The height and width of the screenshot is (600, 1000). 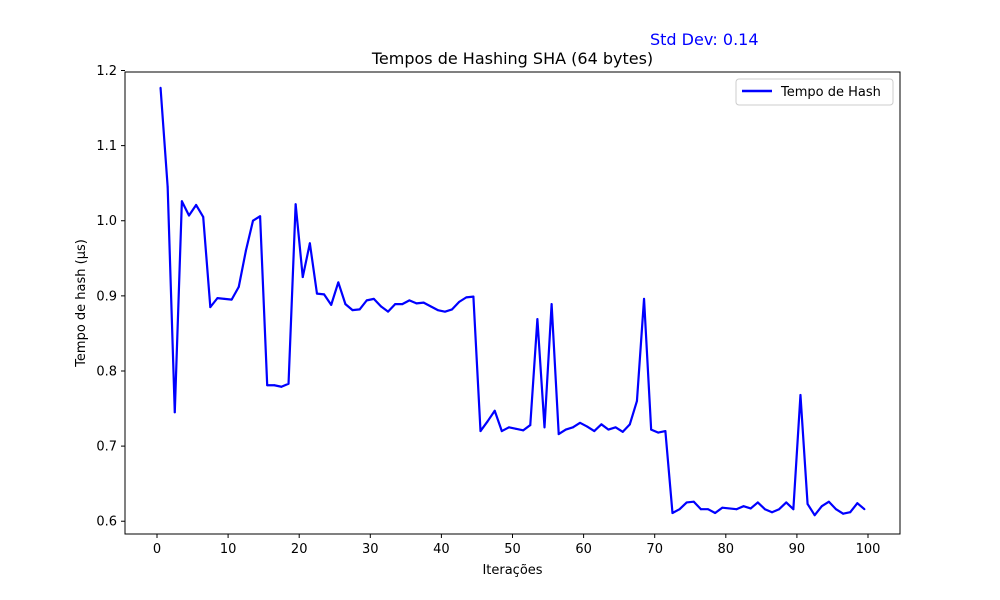 What do you see at coordinates (441, 549) in the screenshot?
I see `x-tick-label: 40` at bounding box center [441, 549].